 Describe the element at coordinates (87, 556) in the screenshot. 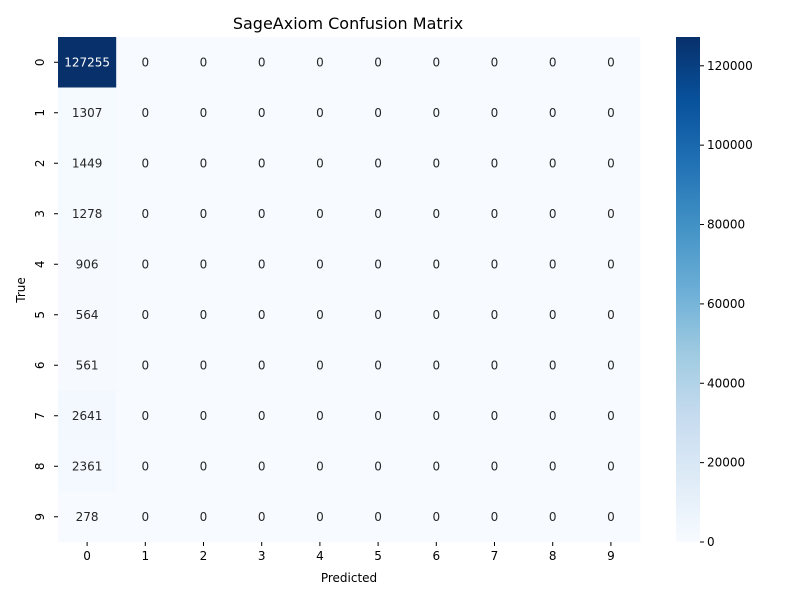

I see `x-tick-label: 0` at that location.